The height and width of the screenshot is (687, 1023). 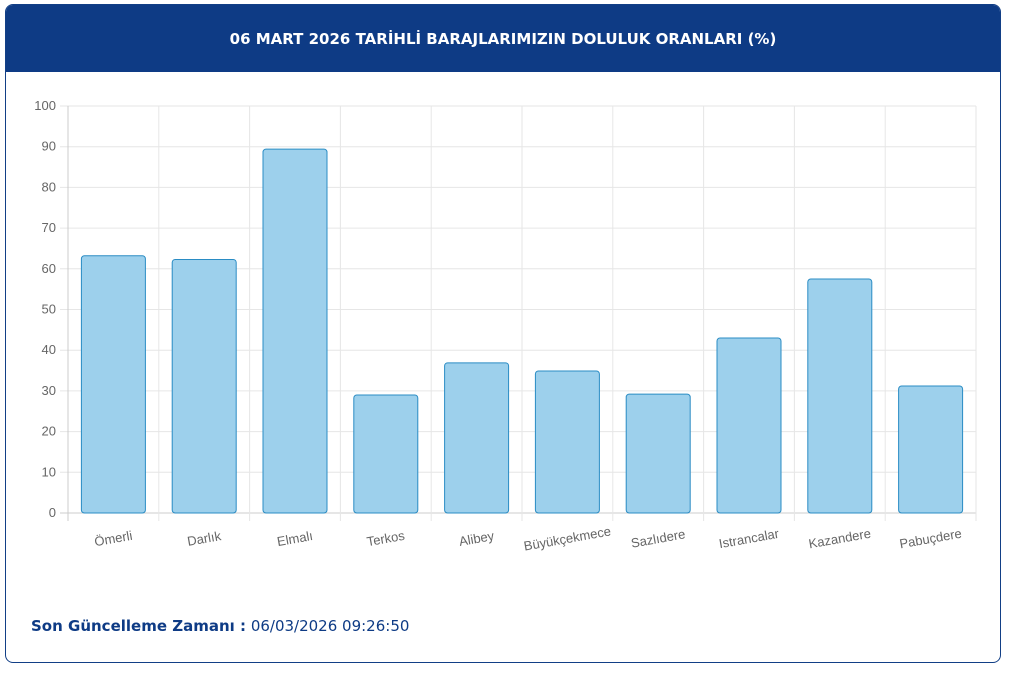 I want to click on x-tick-label: Ömerli, so click(x=113, y=538).